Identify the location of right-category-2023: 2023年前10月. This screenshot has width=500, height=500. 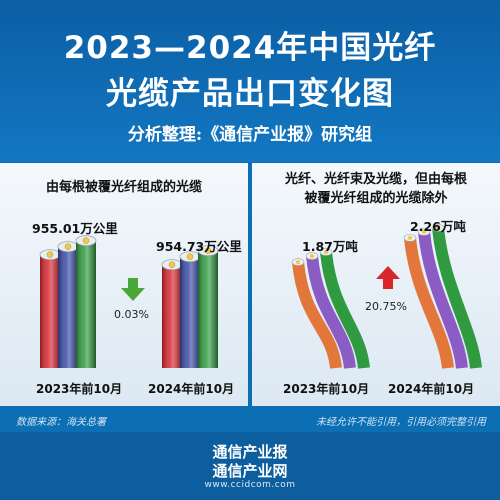
(326, 389).